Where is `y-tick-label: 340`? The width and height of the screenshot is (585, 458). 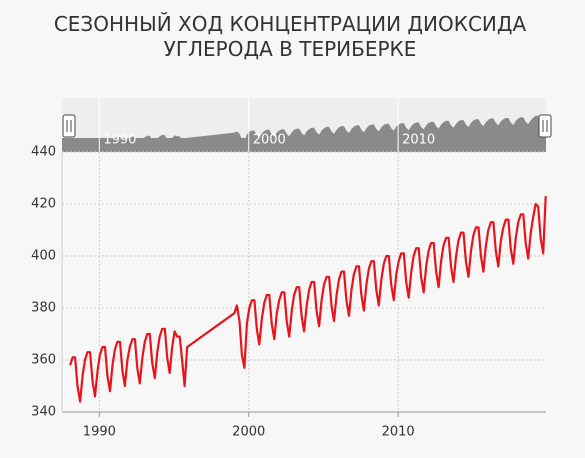
y-tick-label: 340 is located at coordinates (43, 412).